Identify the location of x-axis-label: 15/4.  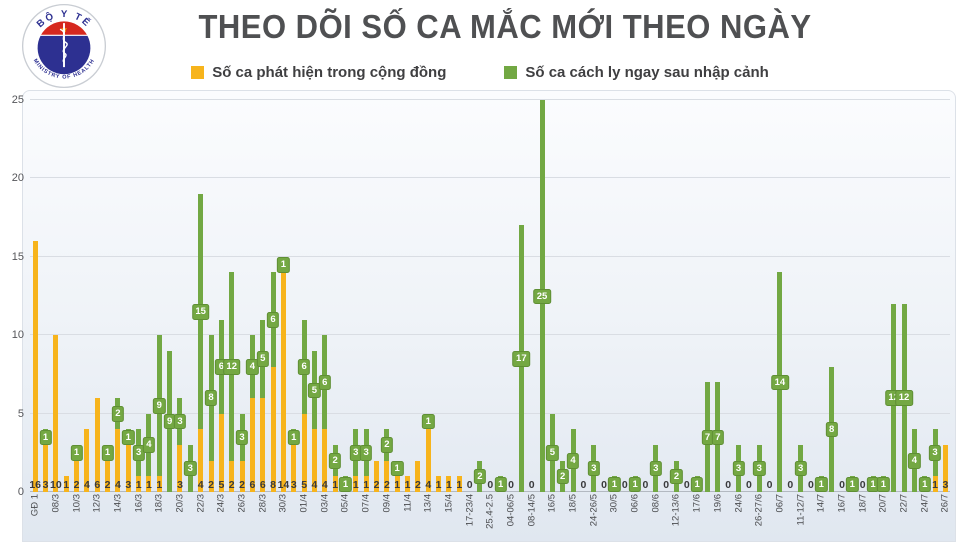
(449, 503).